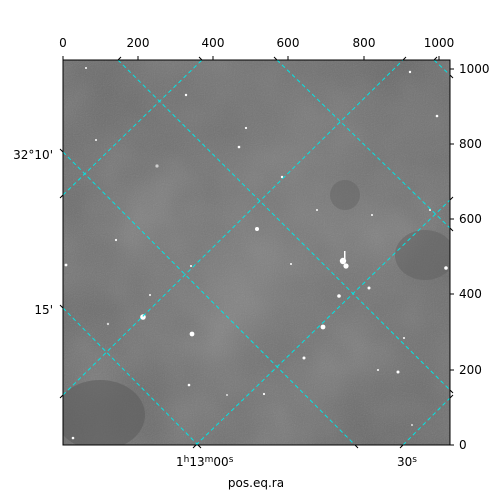  I want to click on top-tick-label: 600, so click(288, 43).